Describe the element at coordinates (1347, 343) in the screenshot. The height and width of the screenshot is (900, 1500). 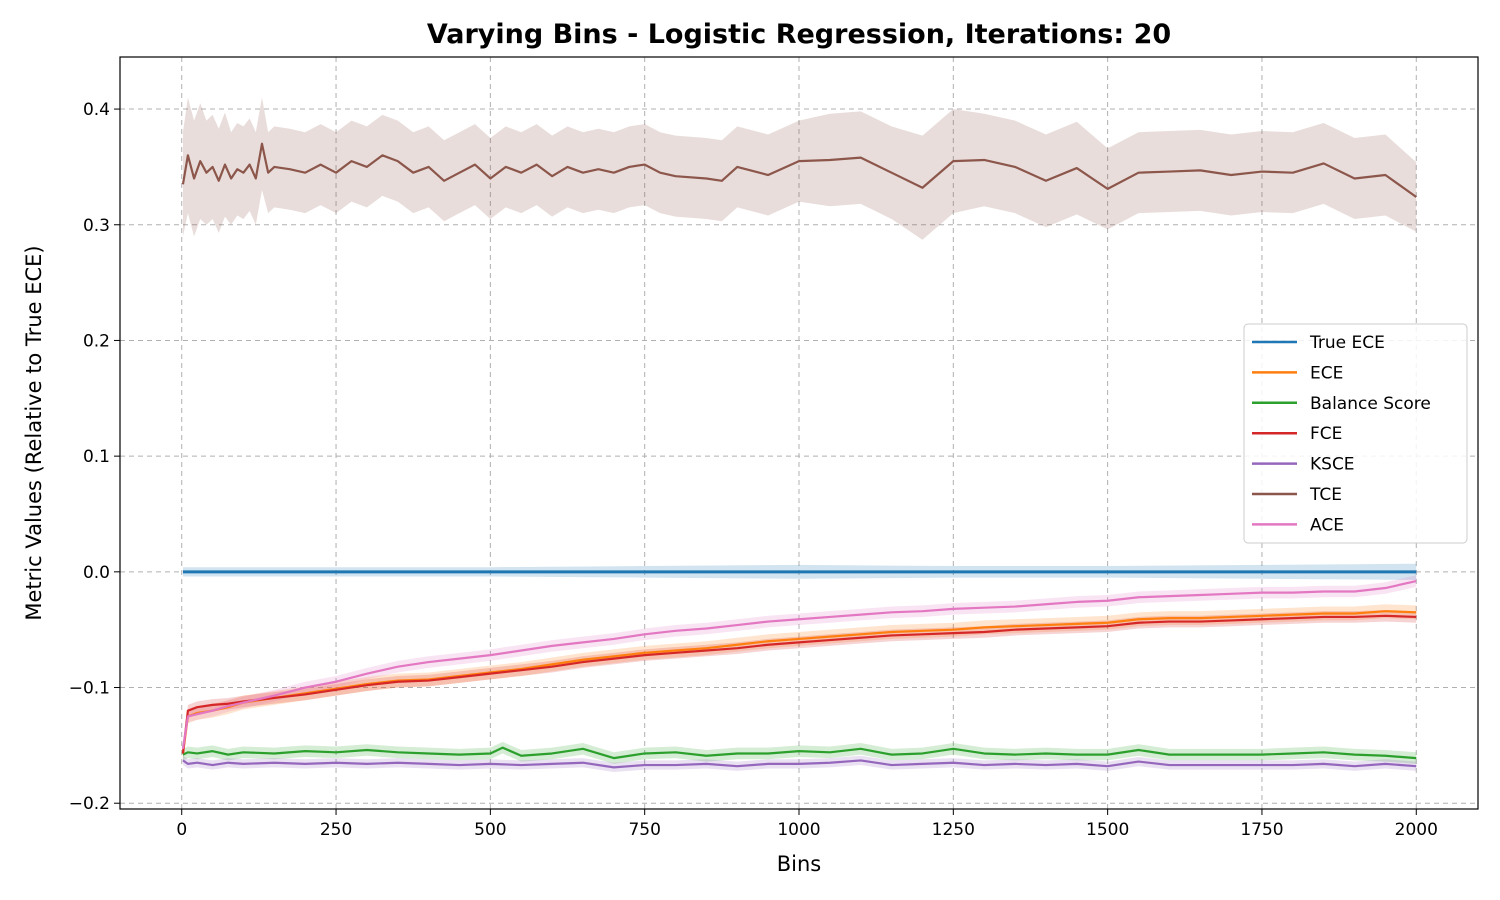
I see `true-ece-legend-label: True ECE` at that location.